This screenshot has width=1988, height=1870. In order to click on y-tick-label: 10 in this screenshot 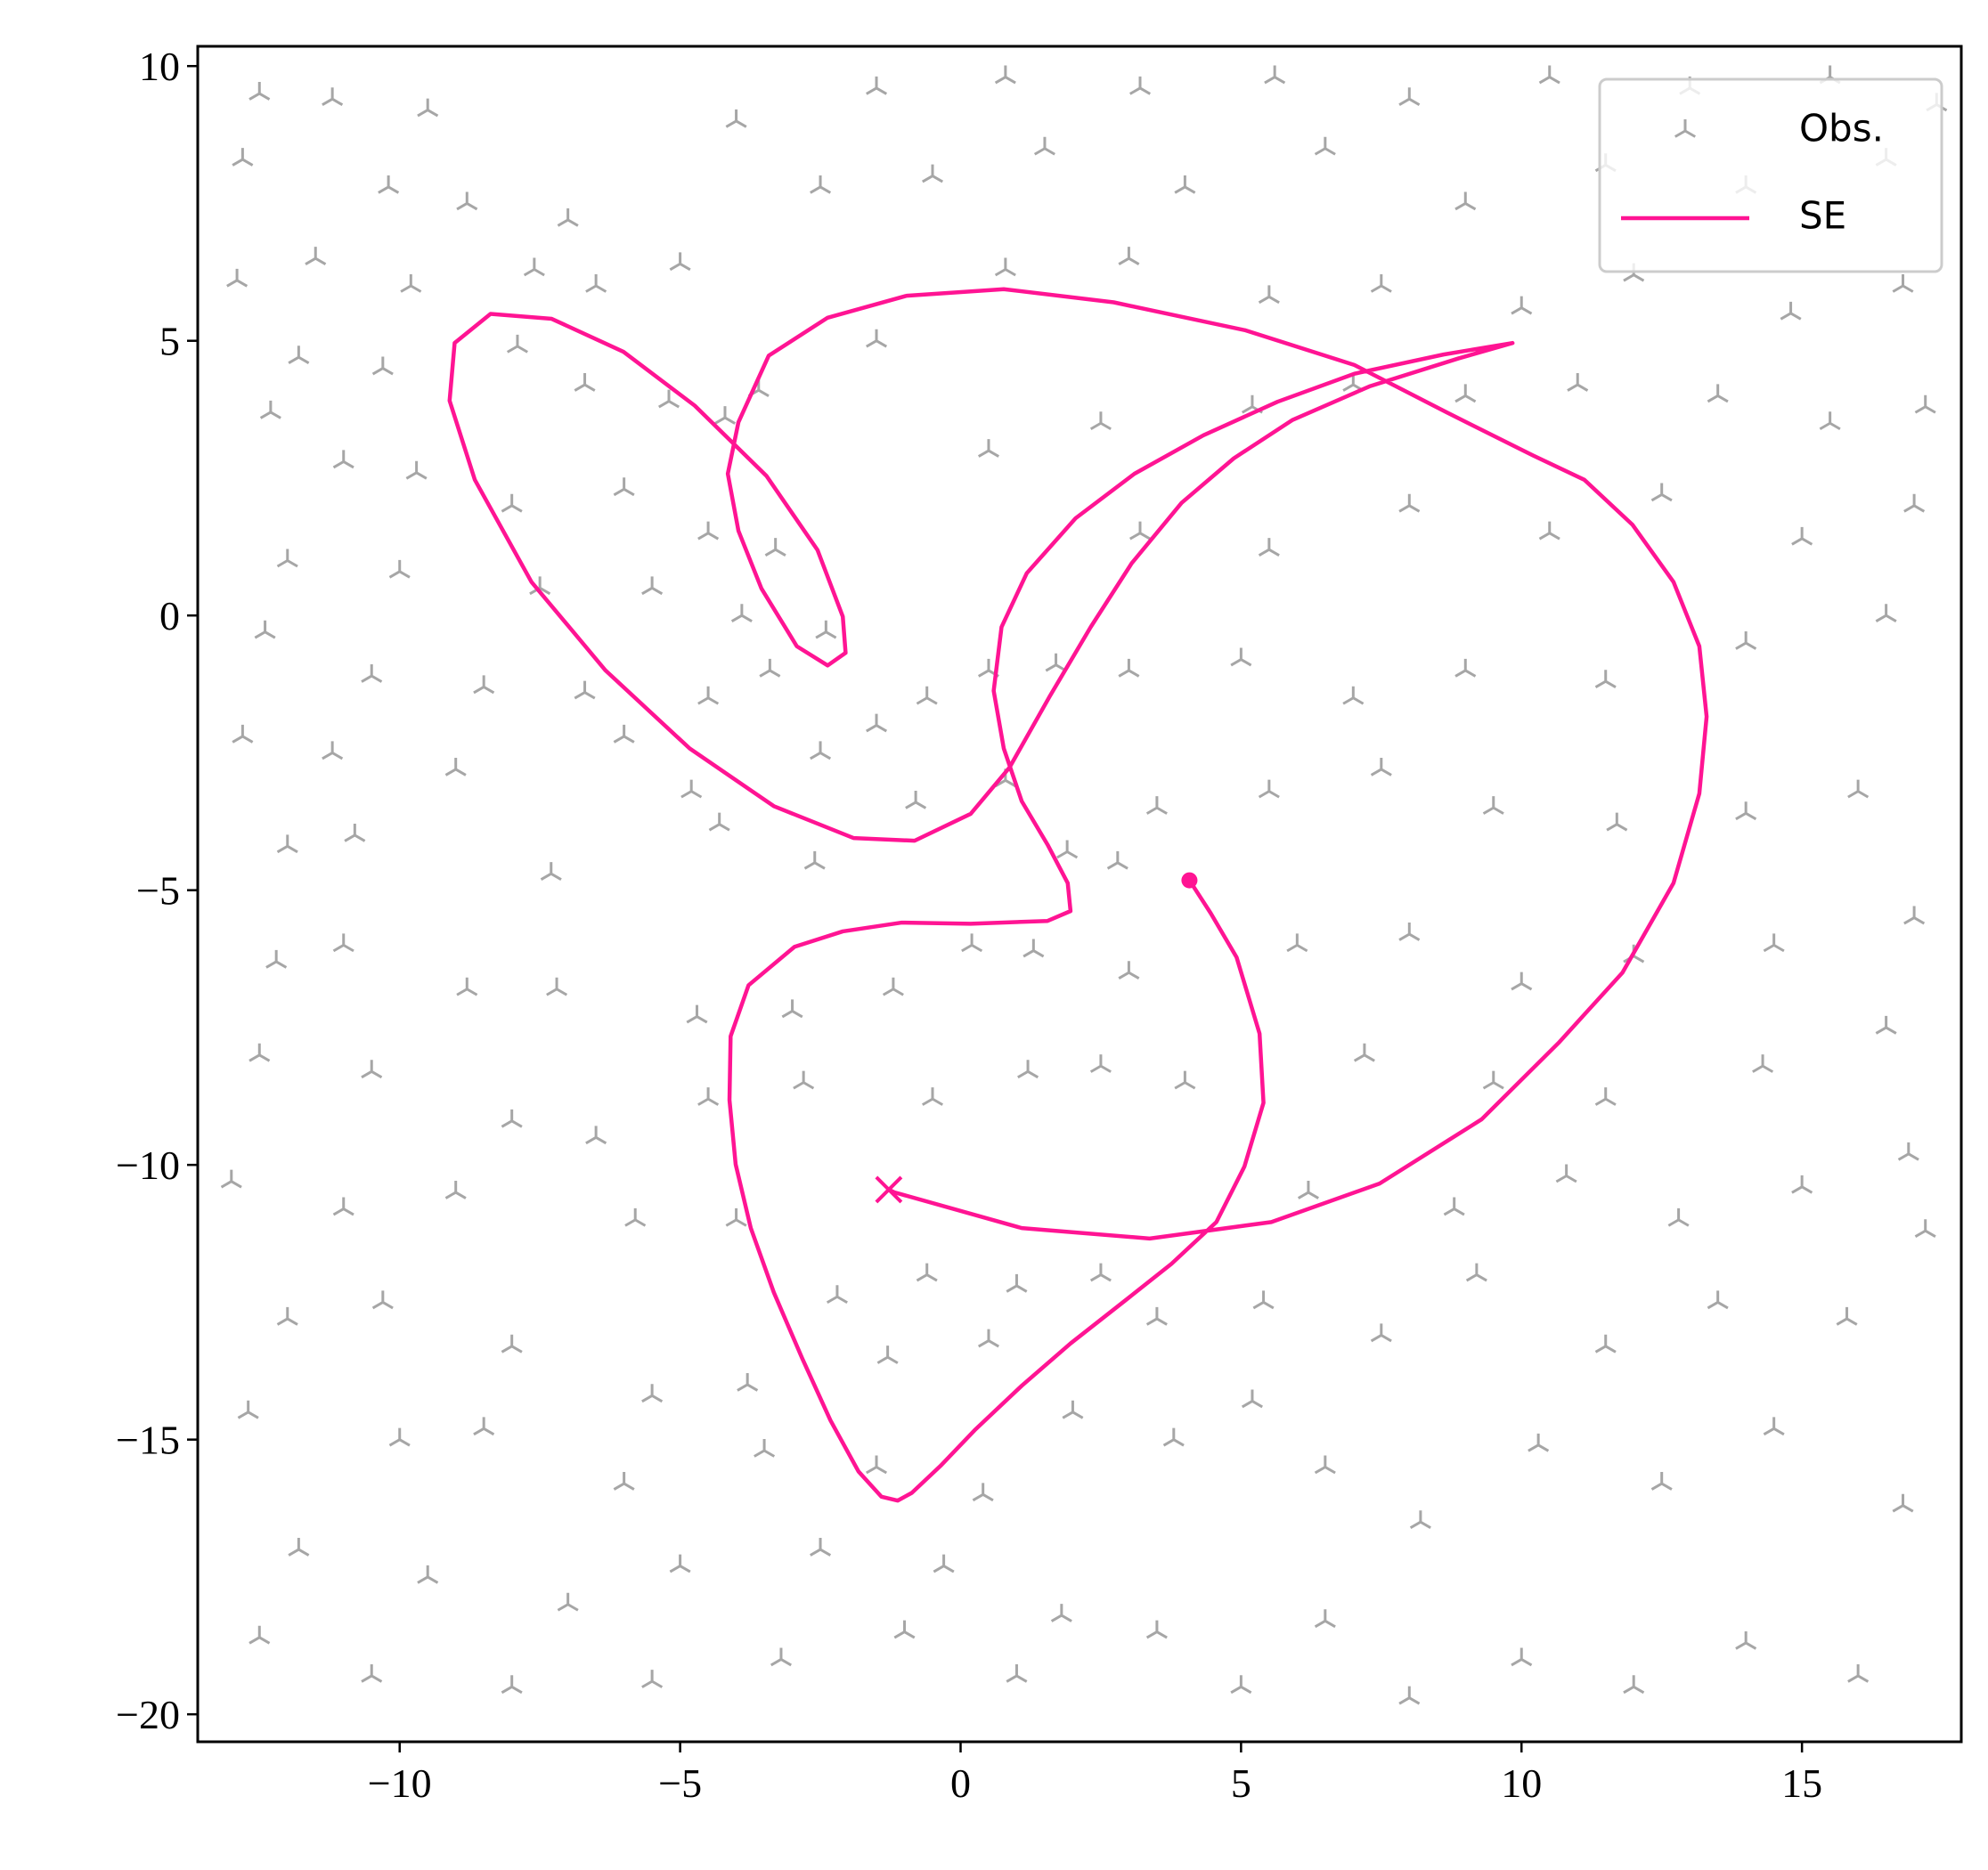, I will do `click(159, 66)`.